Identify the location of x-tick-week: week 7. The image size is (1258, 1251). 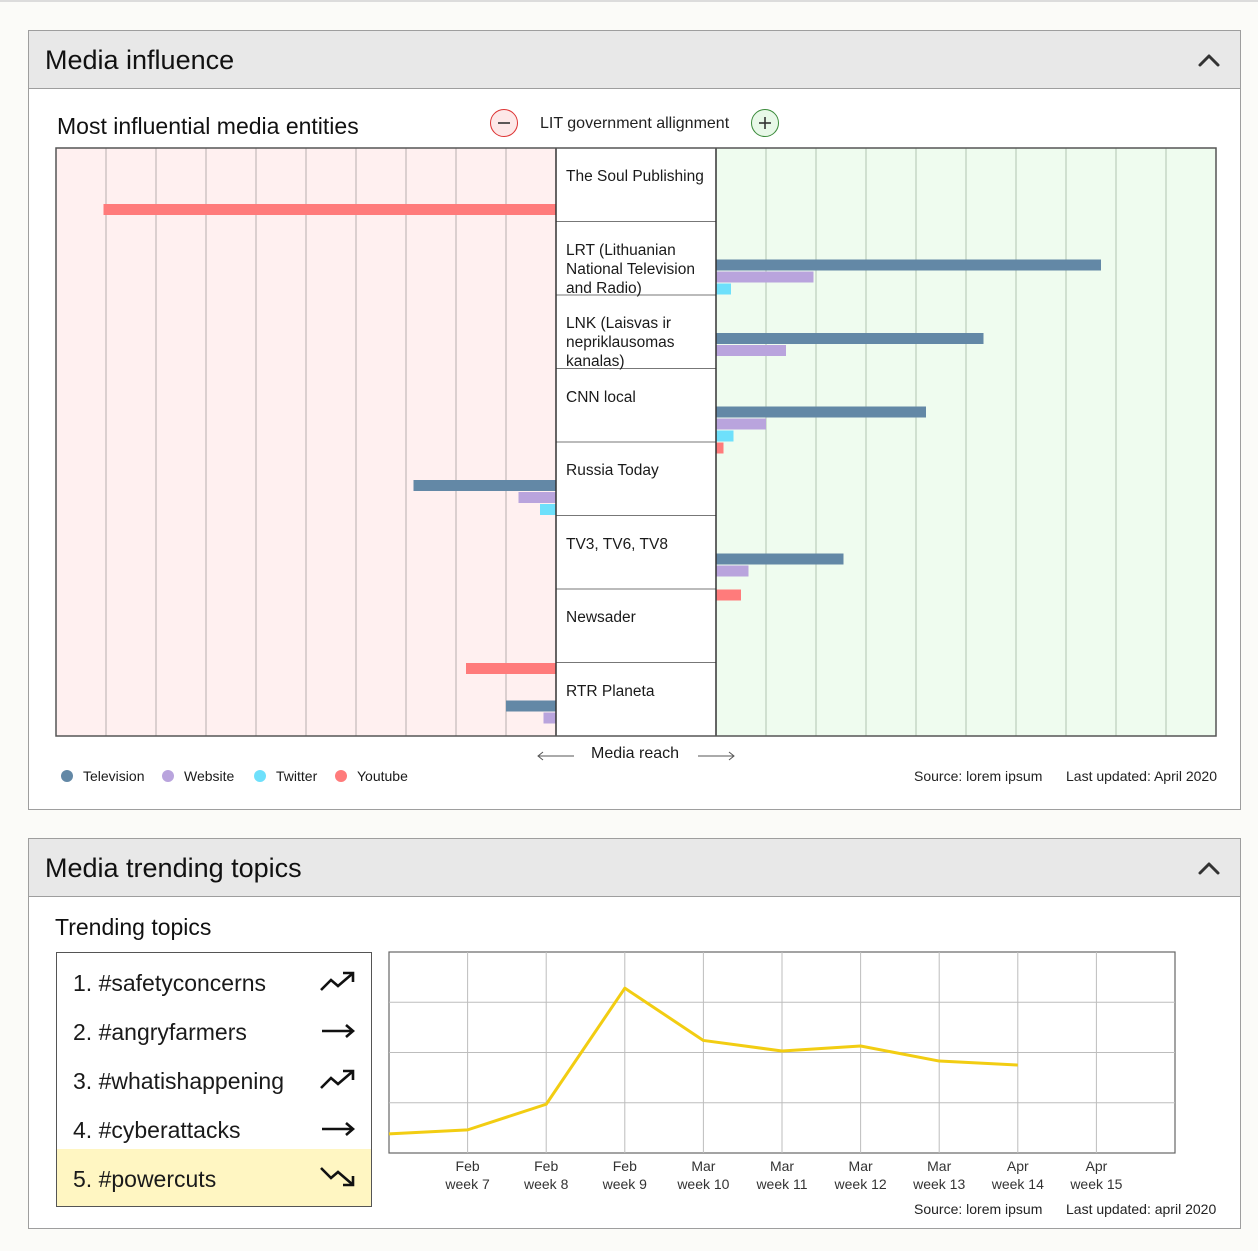
(467, 1184).